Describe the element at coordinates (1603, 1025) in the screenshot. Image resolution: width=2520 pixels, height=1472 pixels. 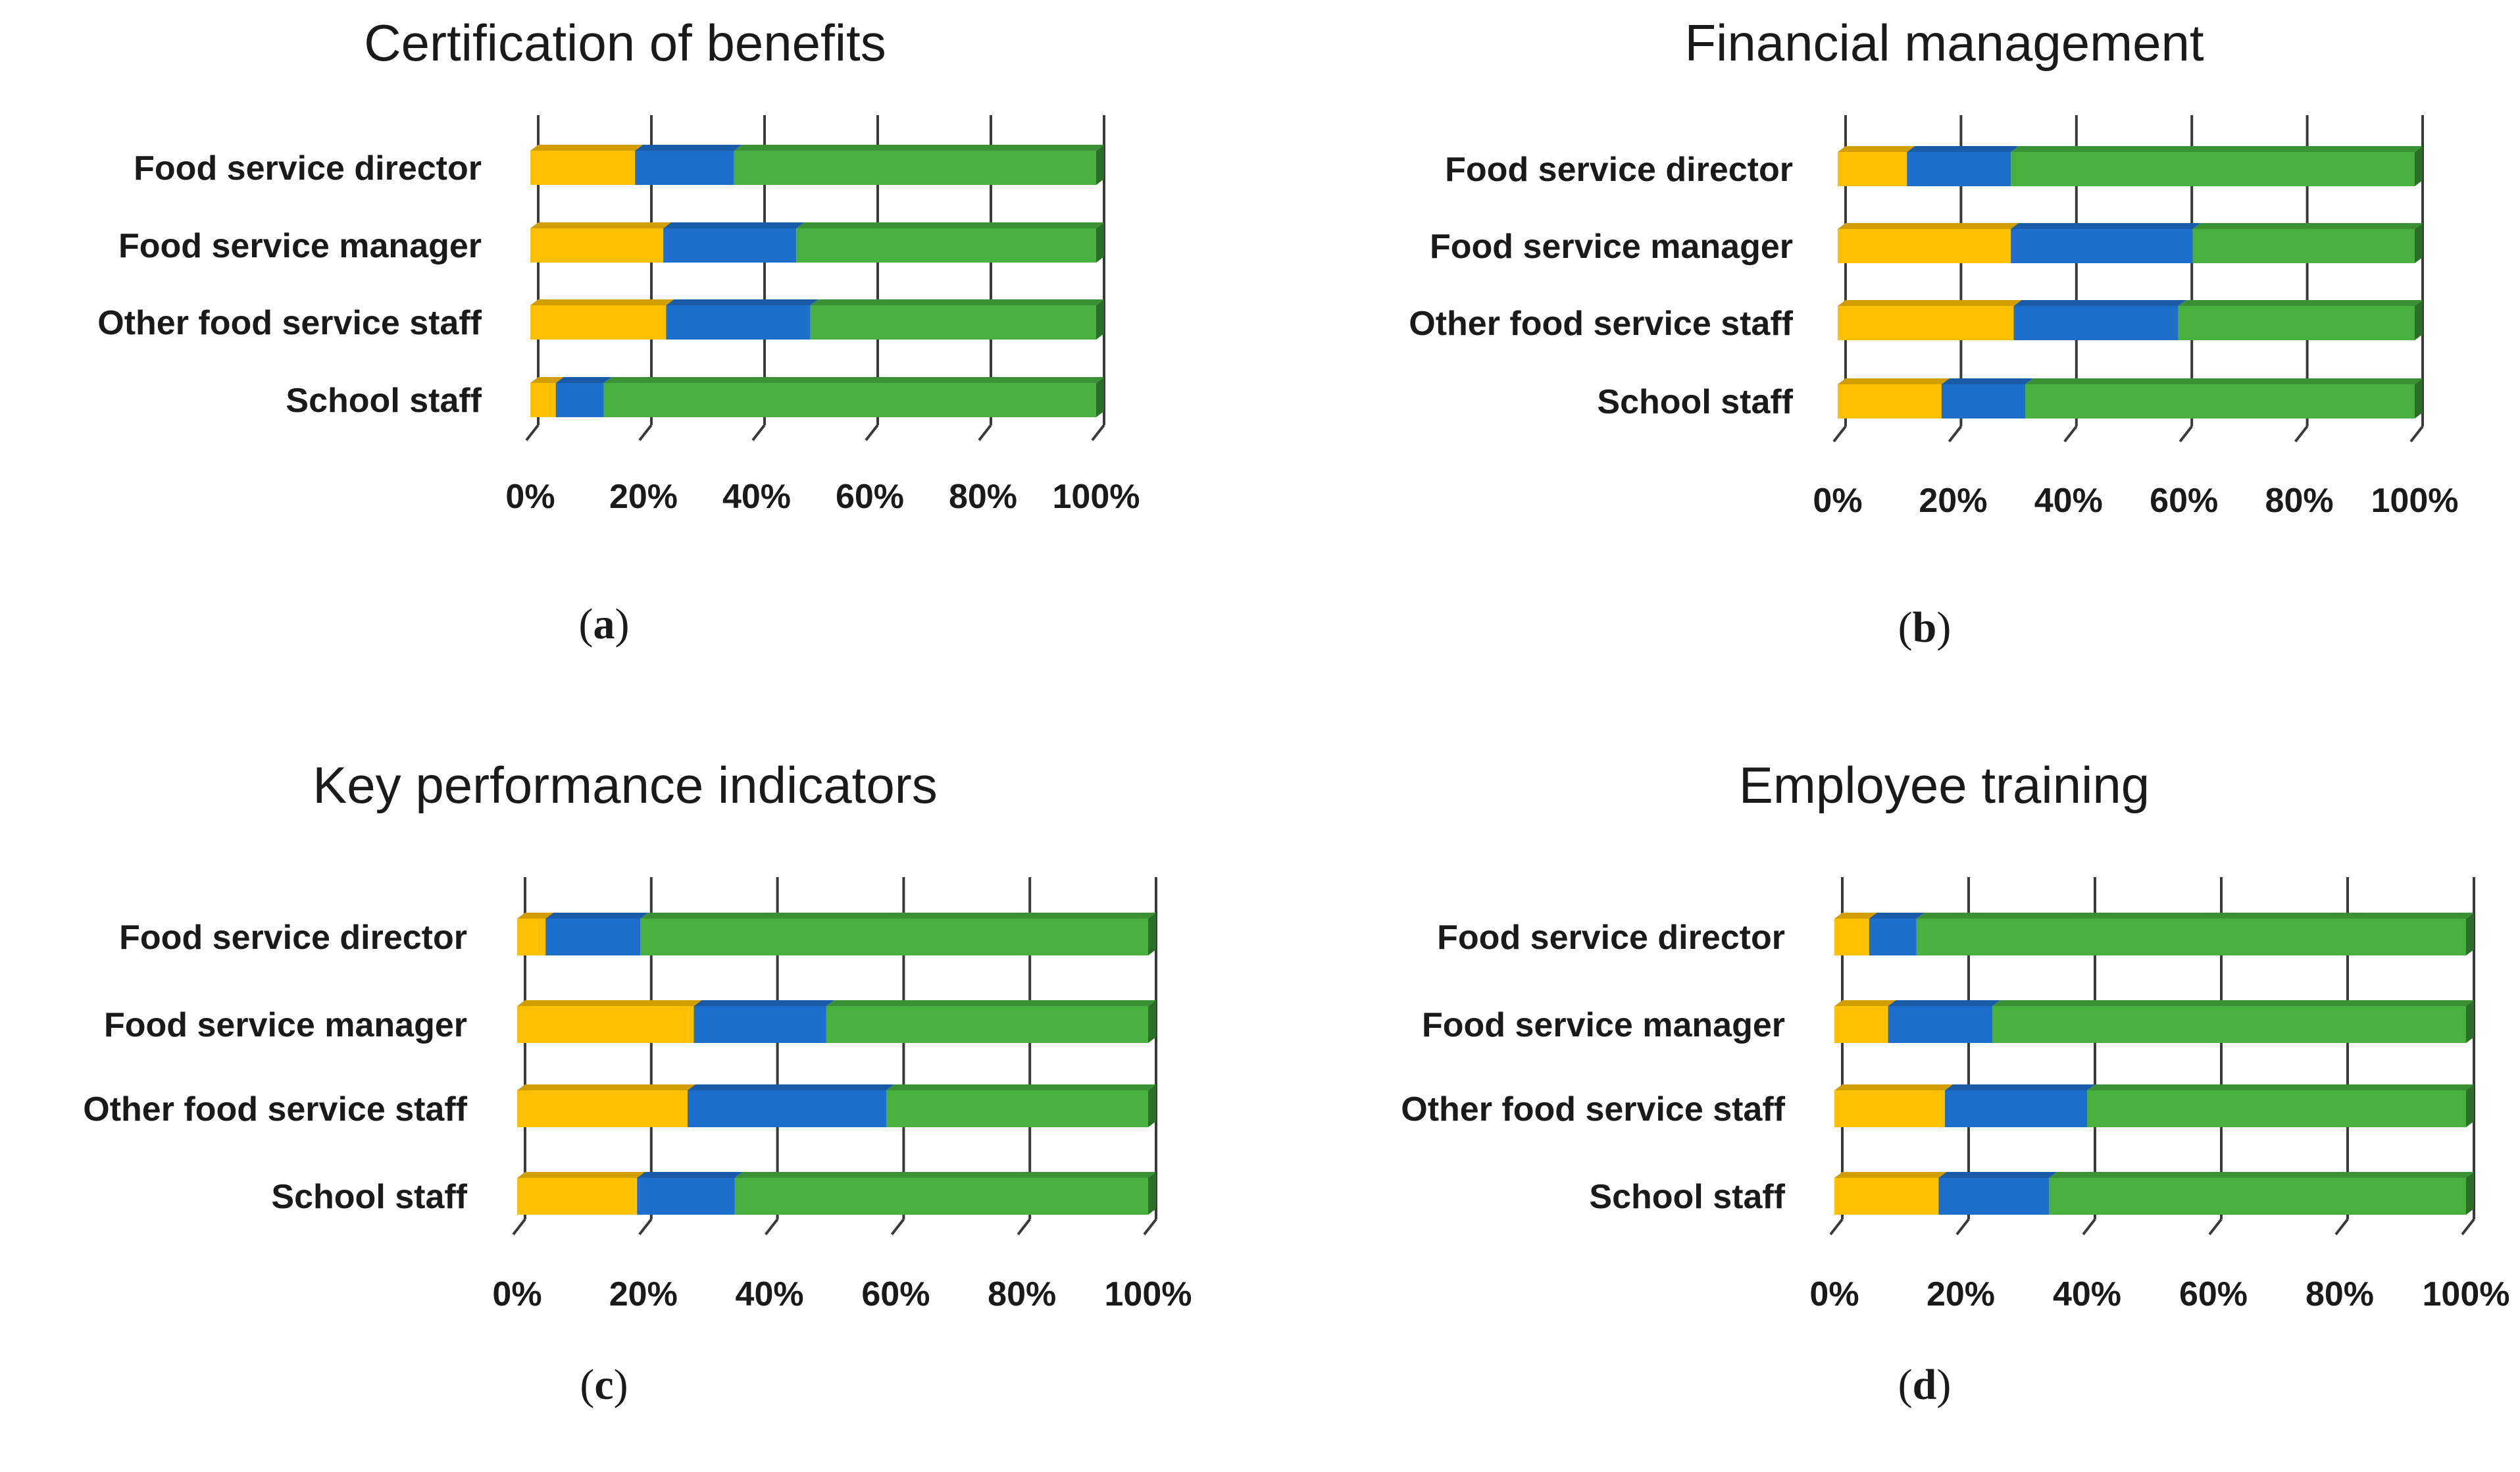
I see `category-label: Food service manager` at that location.